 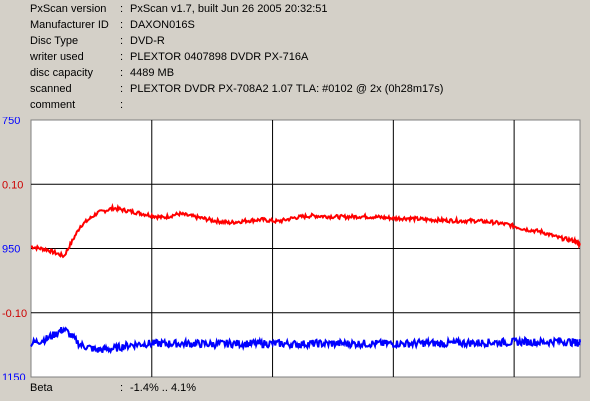 I want to click on info-key: disc capacity, so click(x=61, y=73).